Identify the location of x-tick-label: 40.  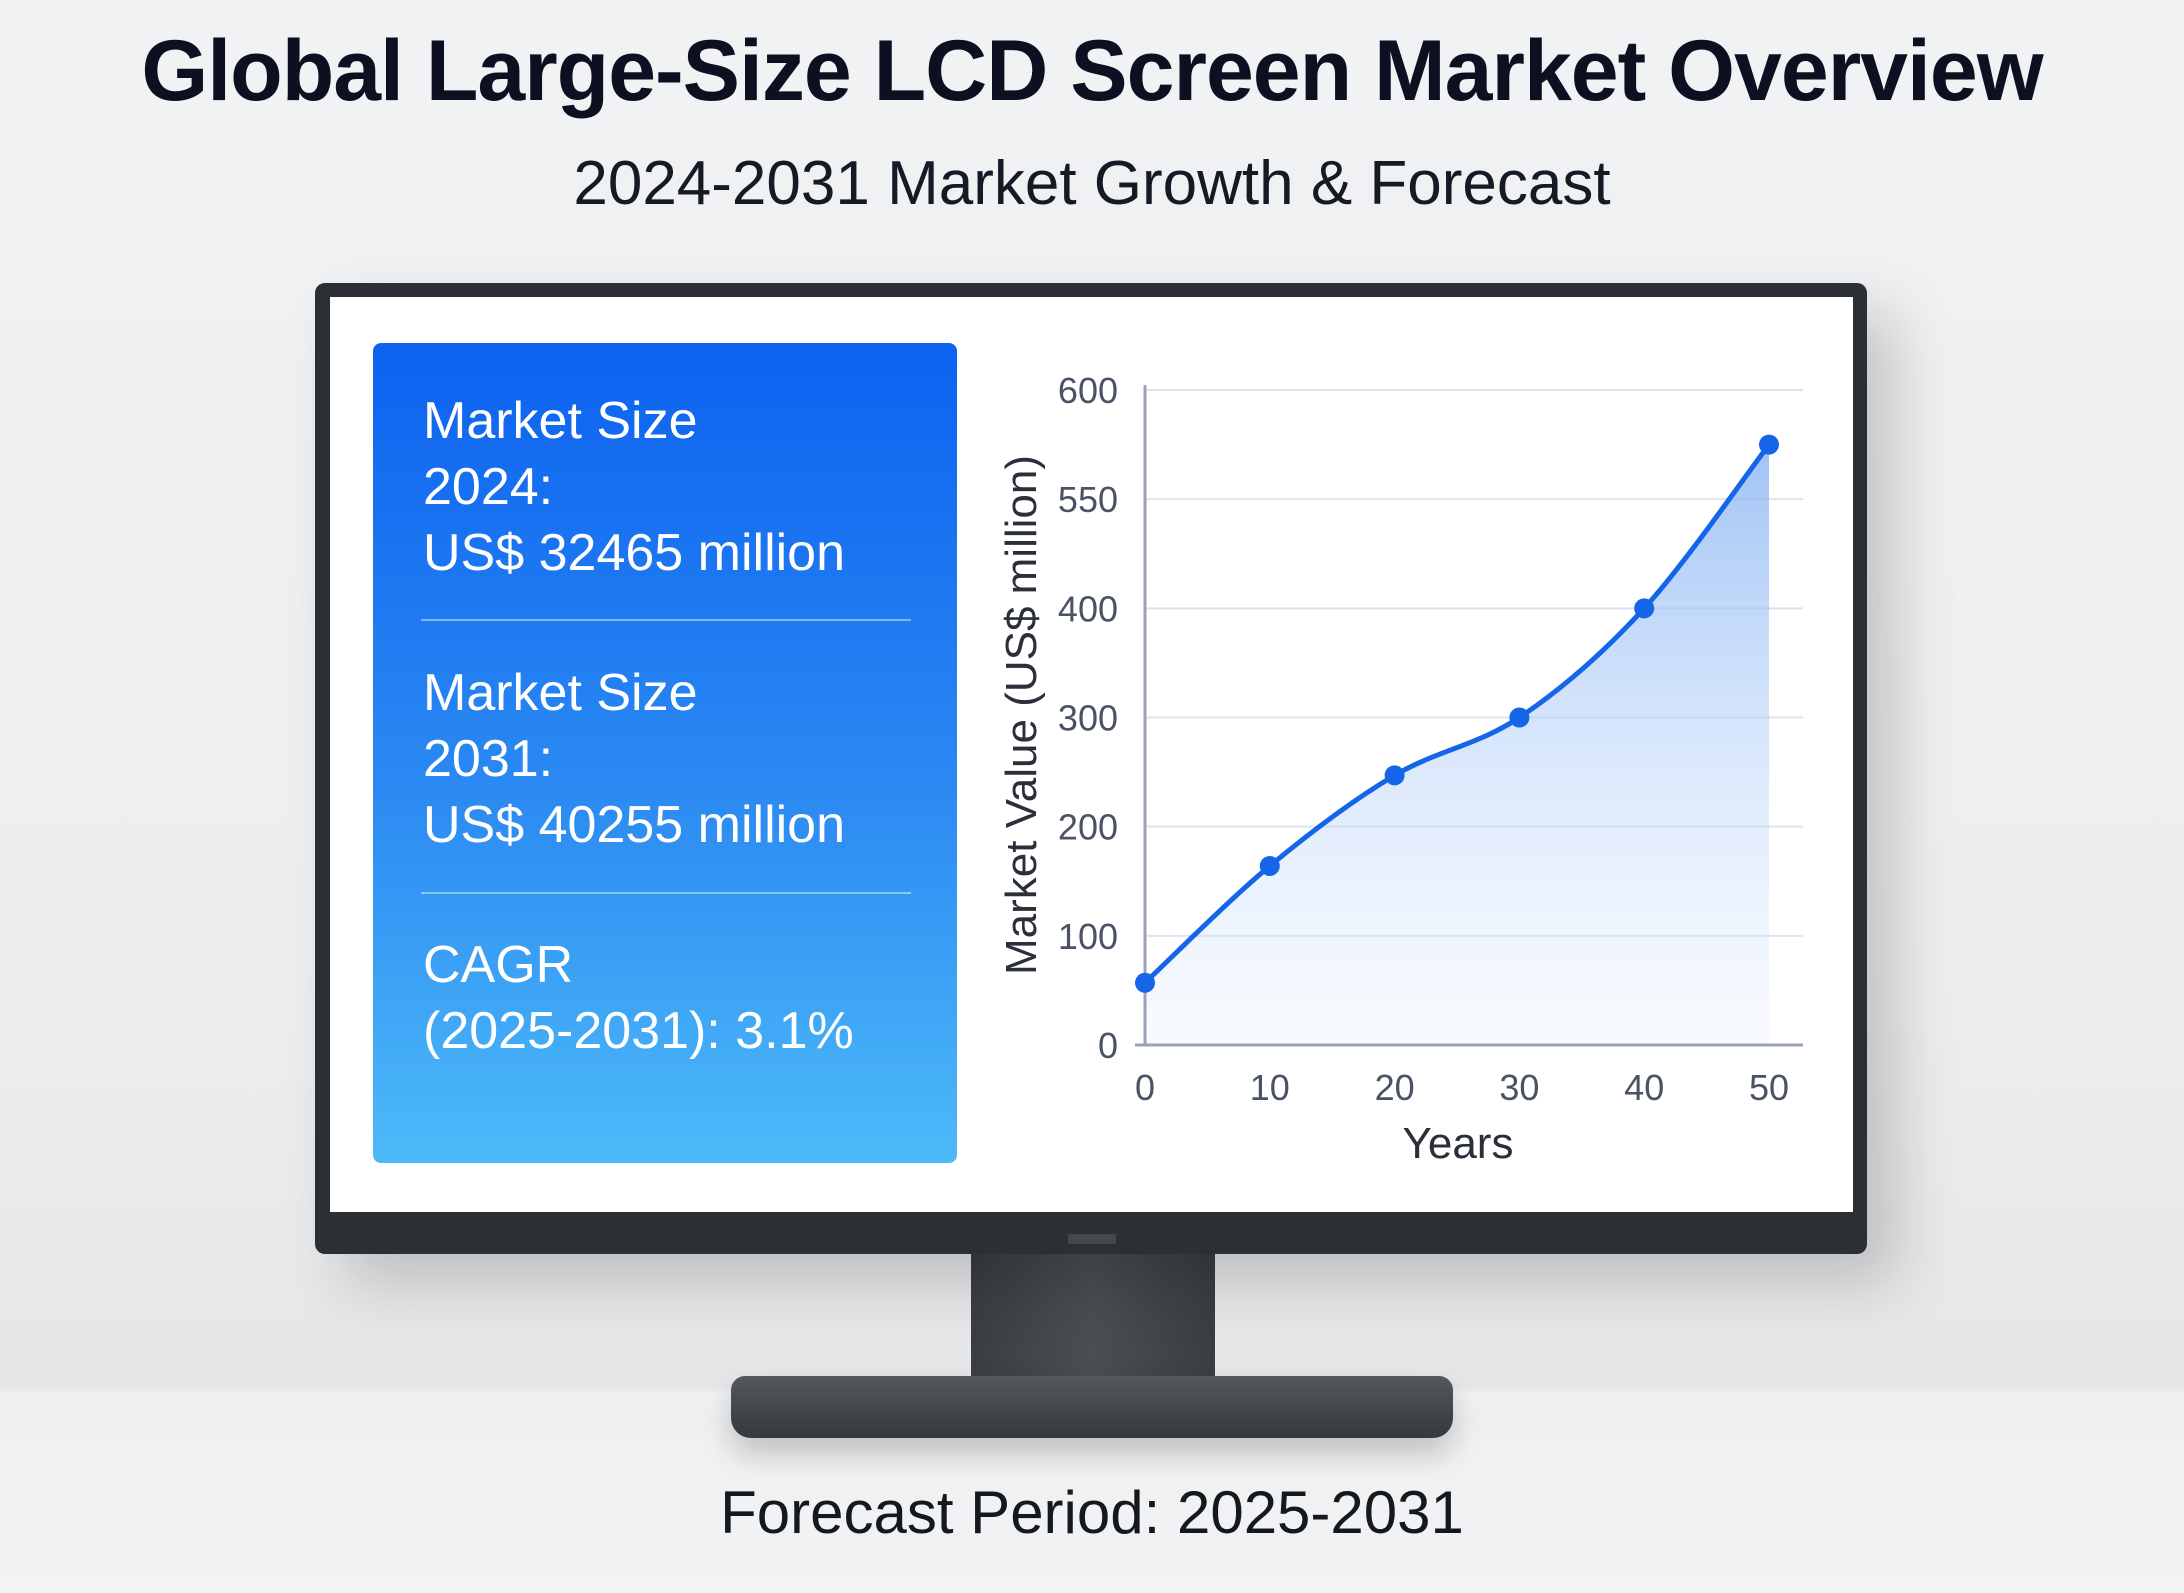
(1644, 1087).